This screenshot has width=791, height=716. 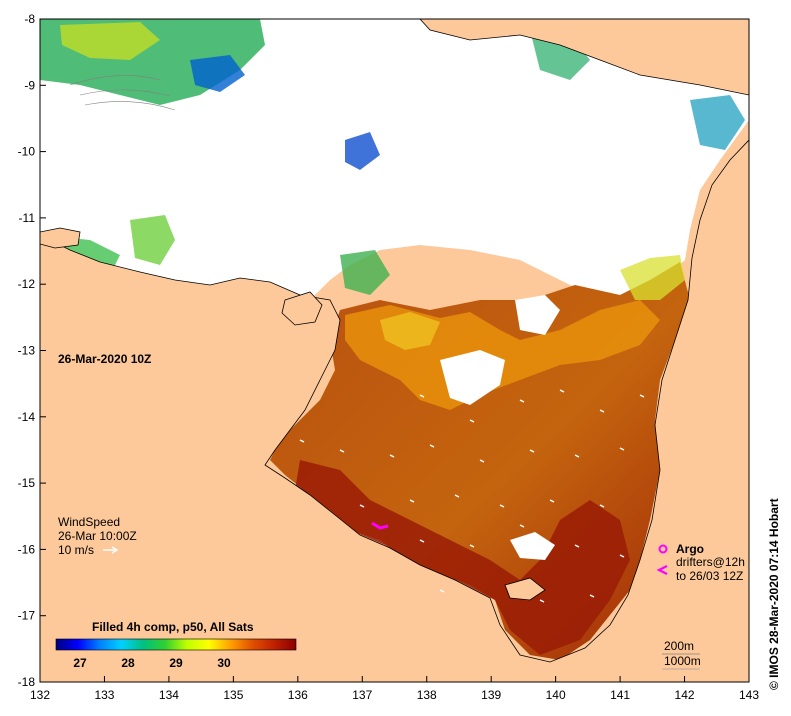 I want to click on sst-hot-core, so click(x=462, y=557).